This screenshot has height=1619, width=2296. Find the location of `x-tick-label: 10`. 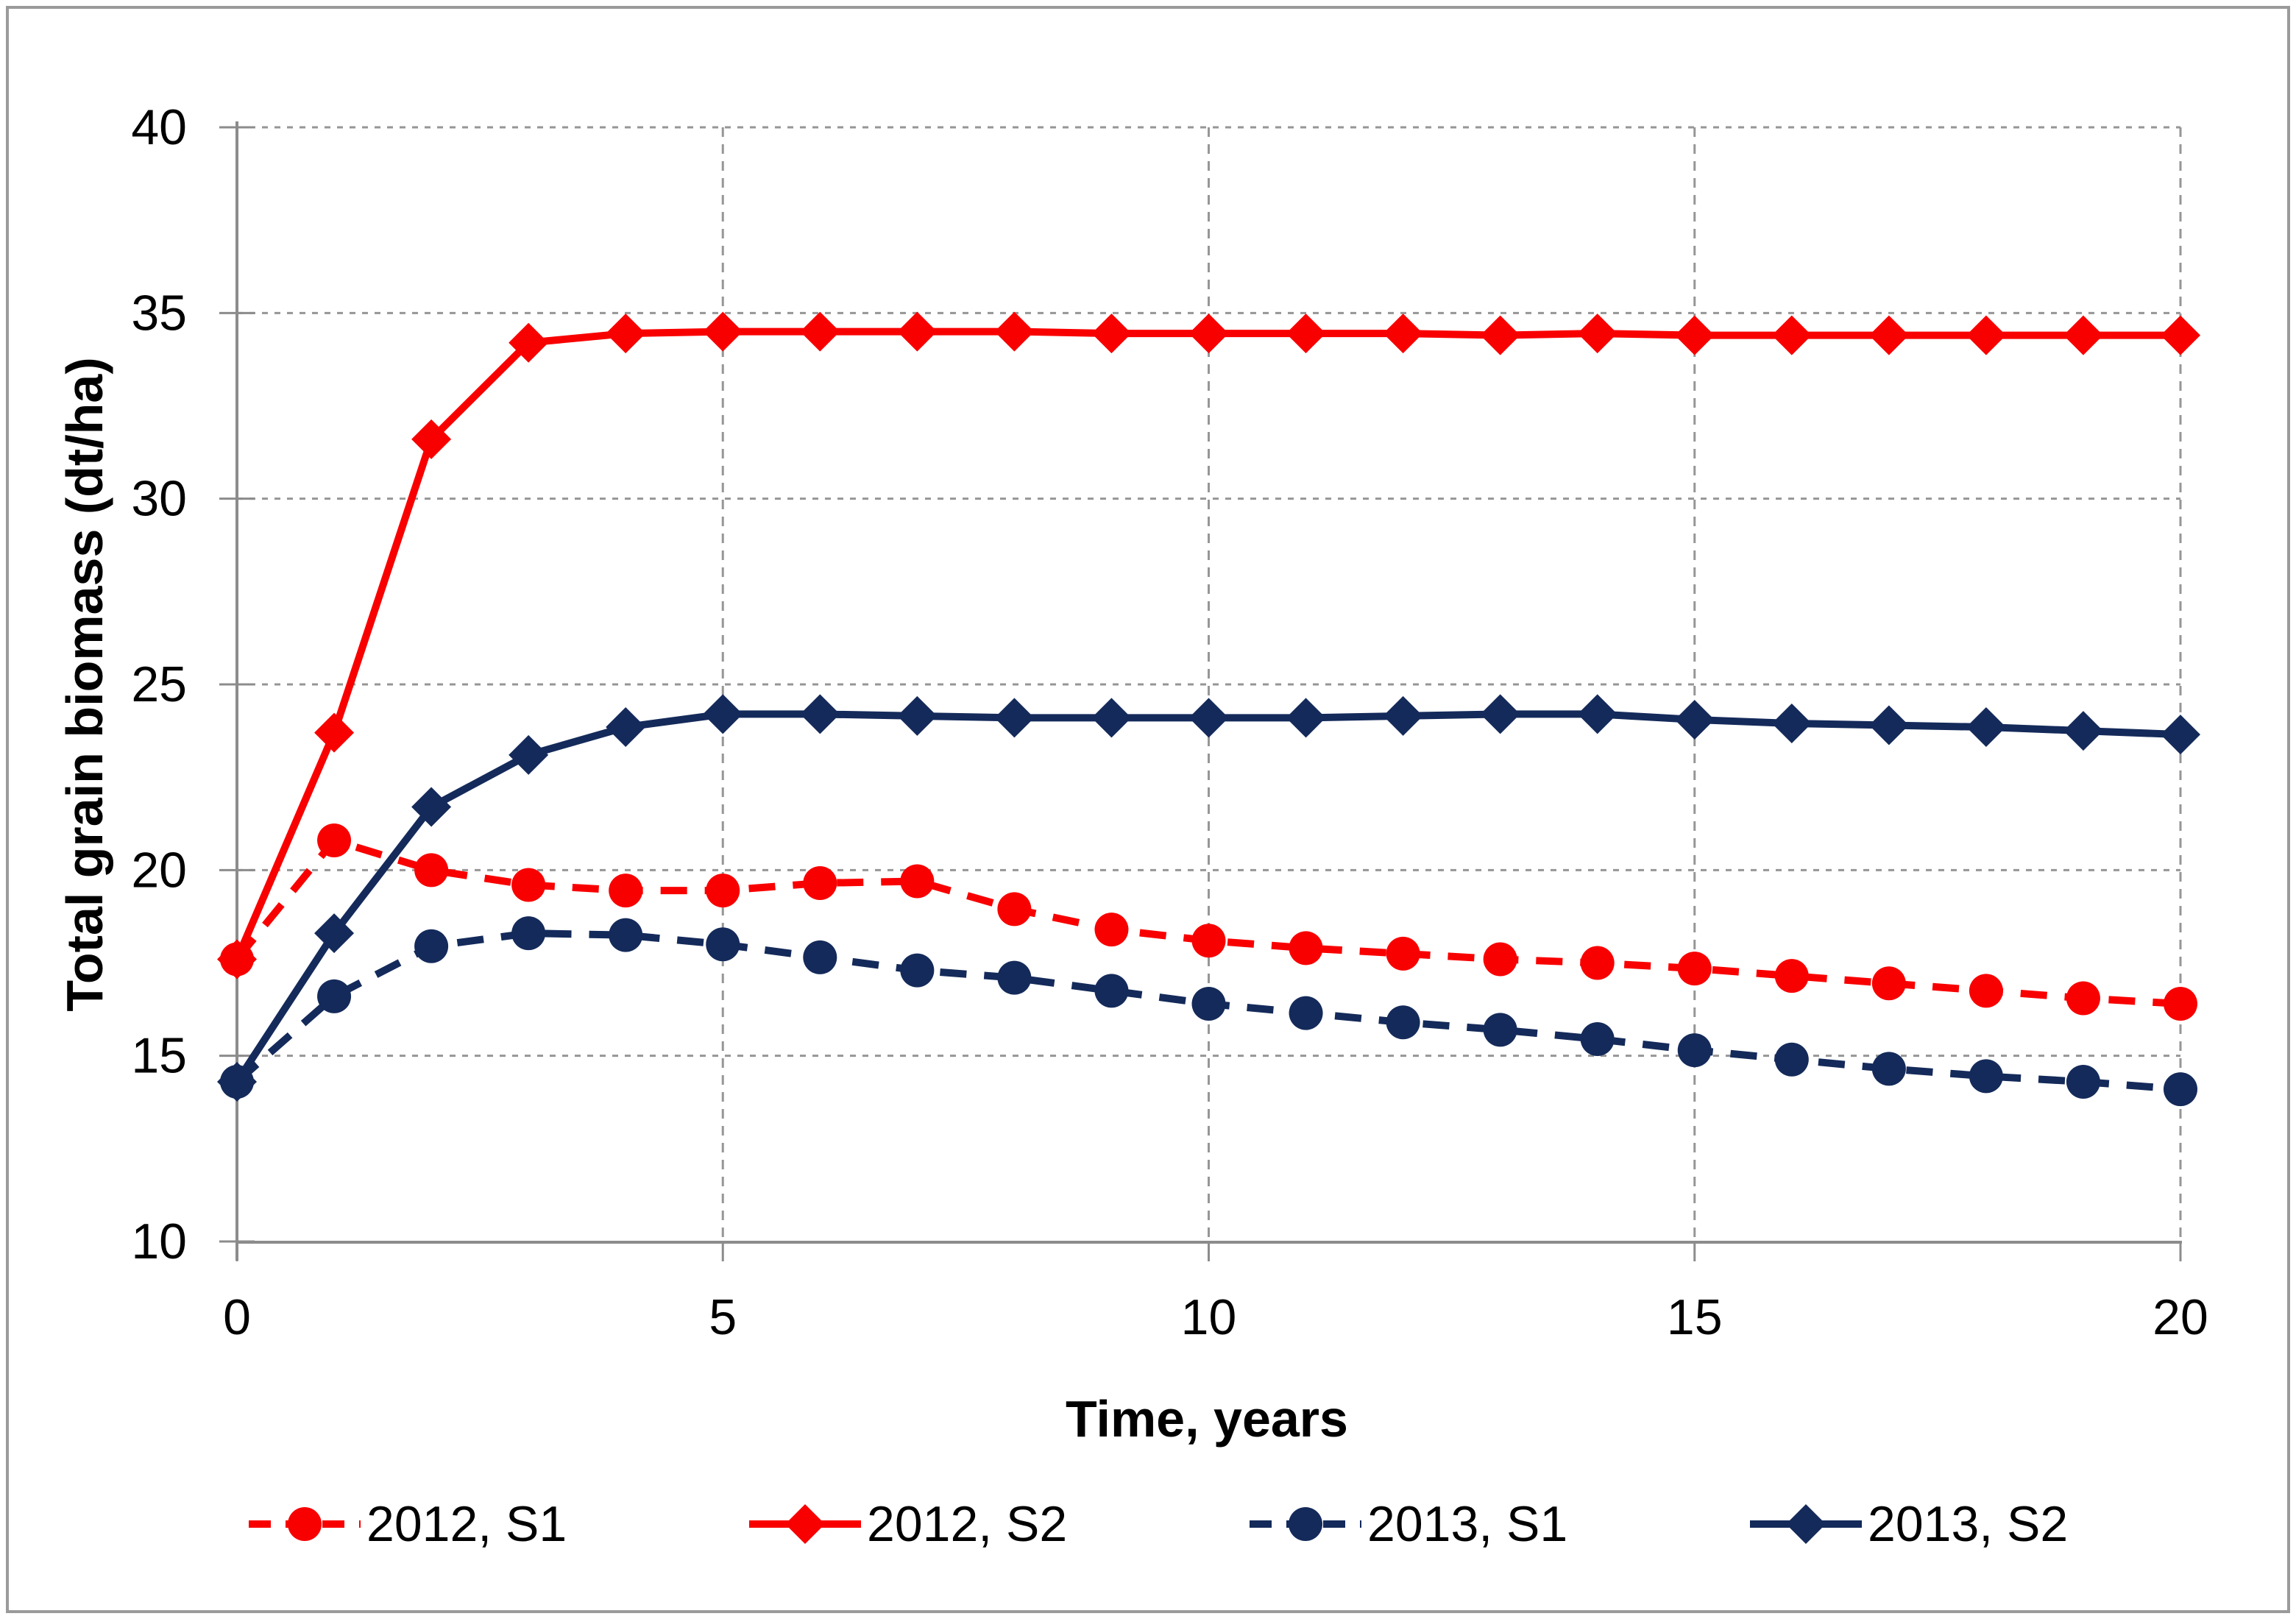

x-tick-label: 10 is located at coordinates (1209, 1317).